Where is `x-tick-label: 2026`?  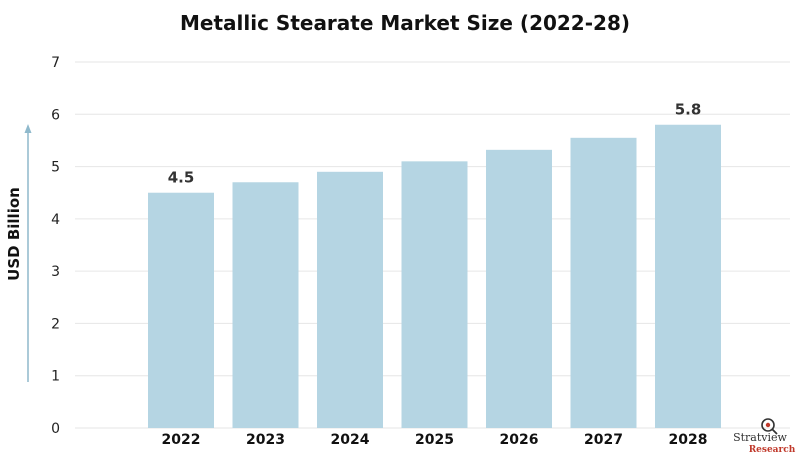
x-tick-label: 2026 is located at coordinates (519, 440).